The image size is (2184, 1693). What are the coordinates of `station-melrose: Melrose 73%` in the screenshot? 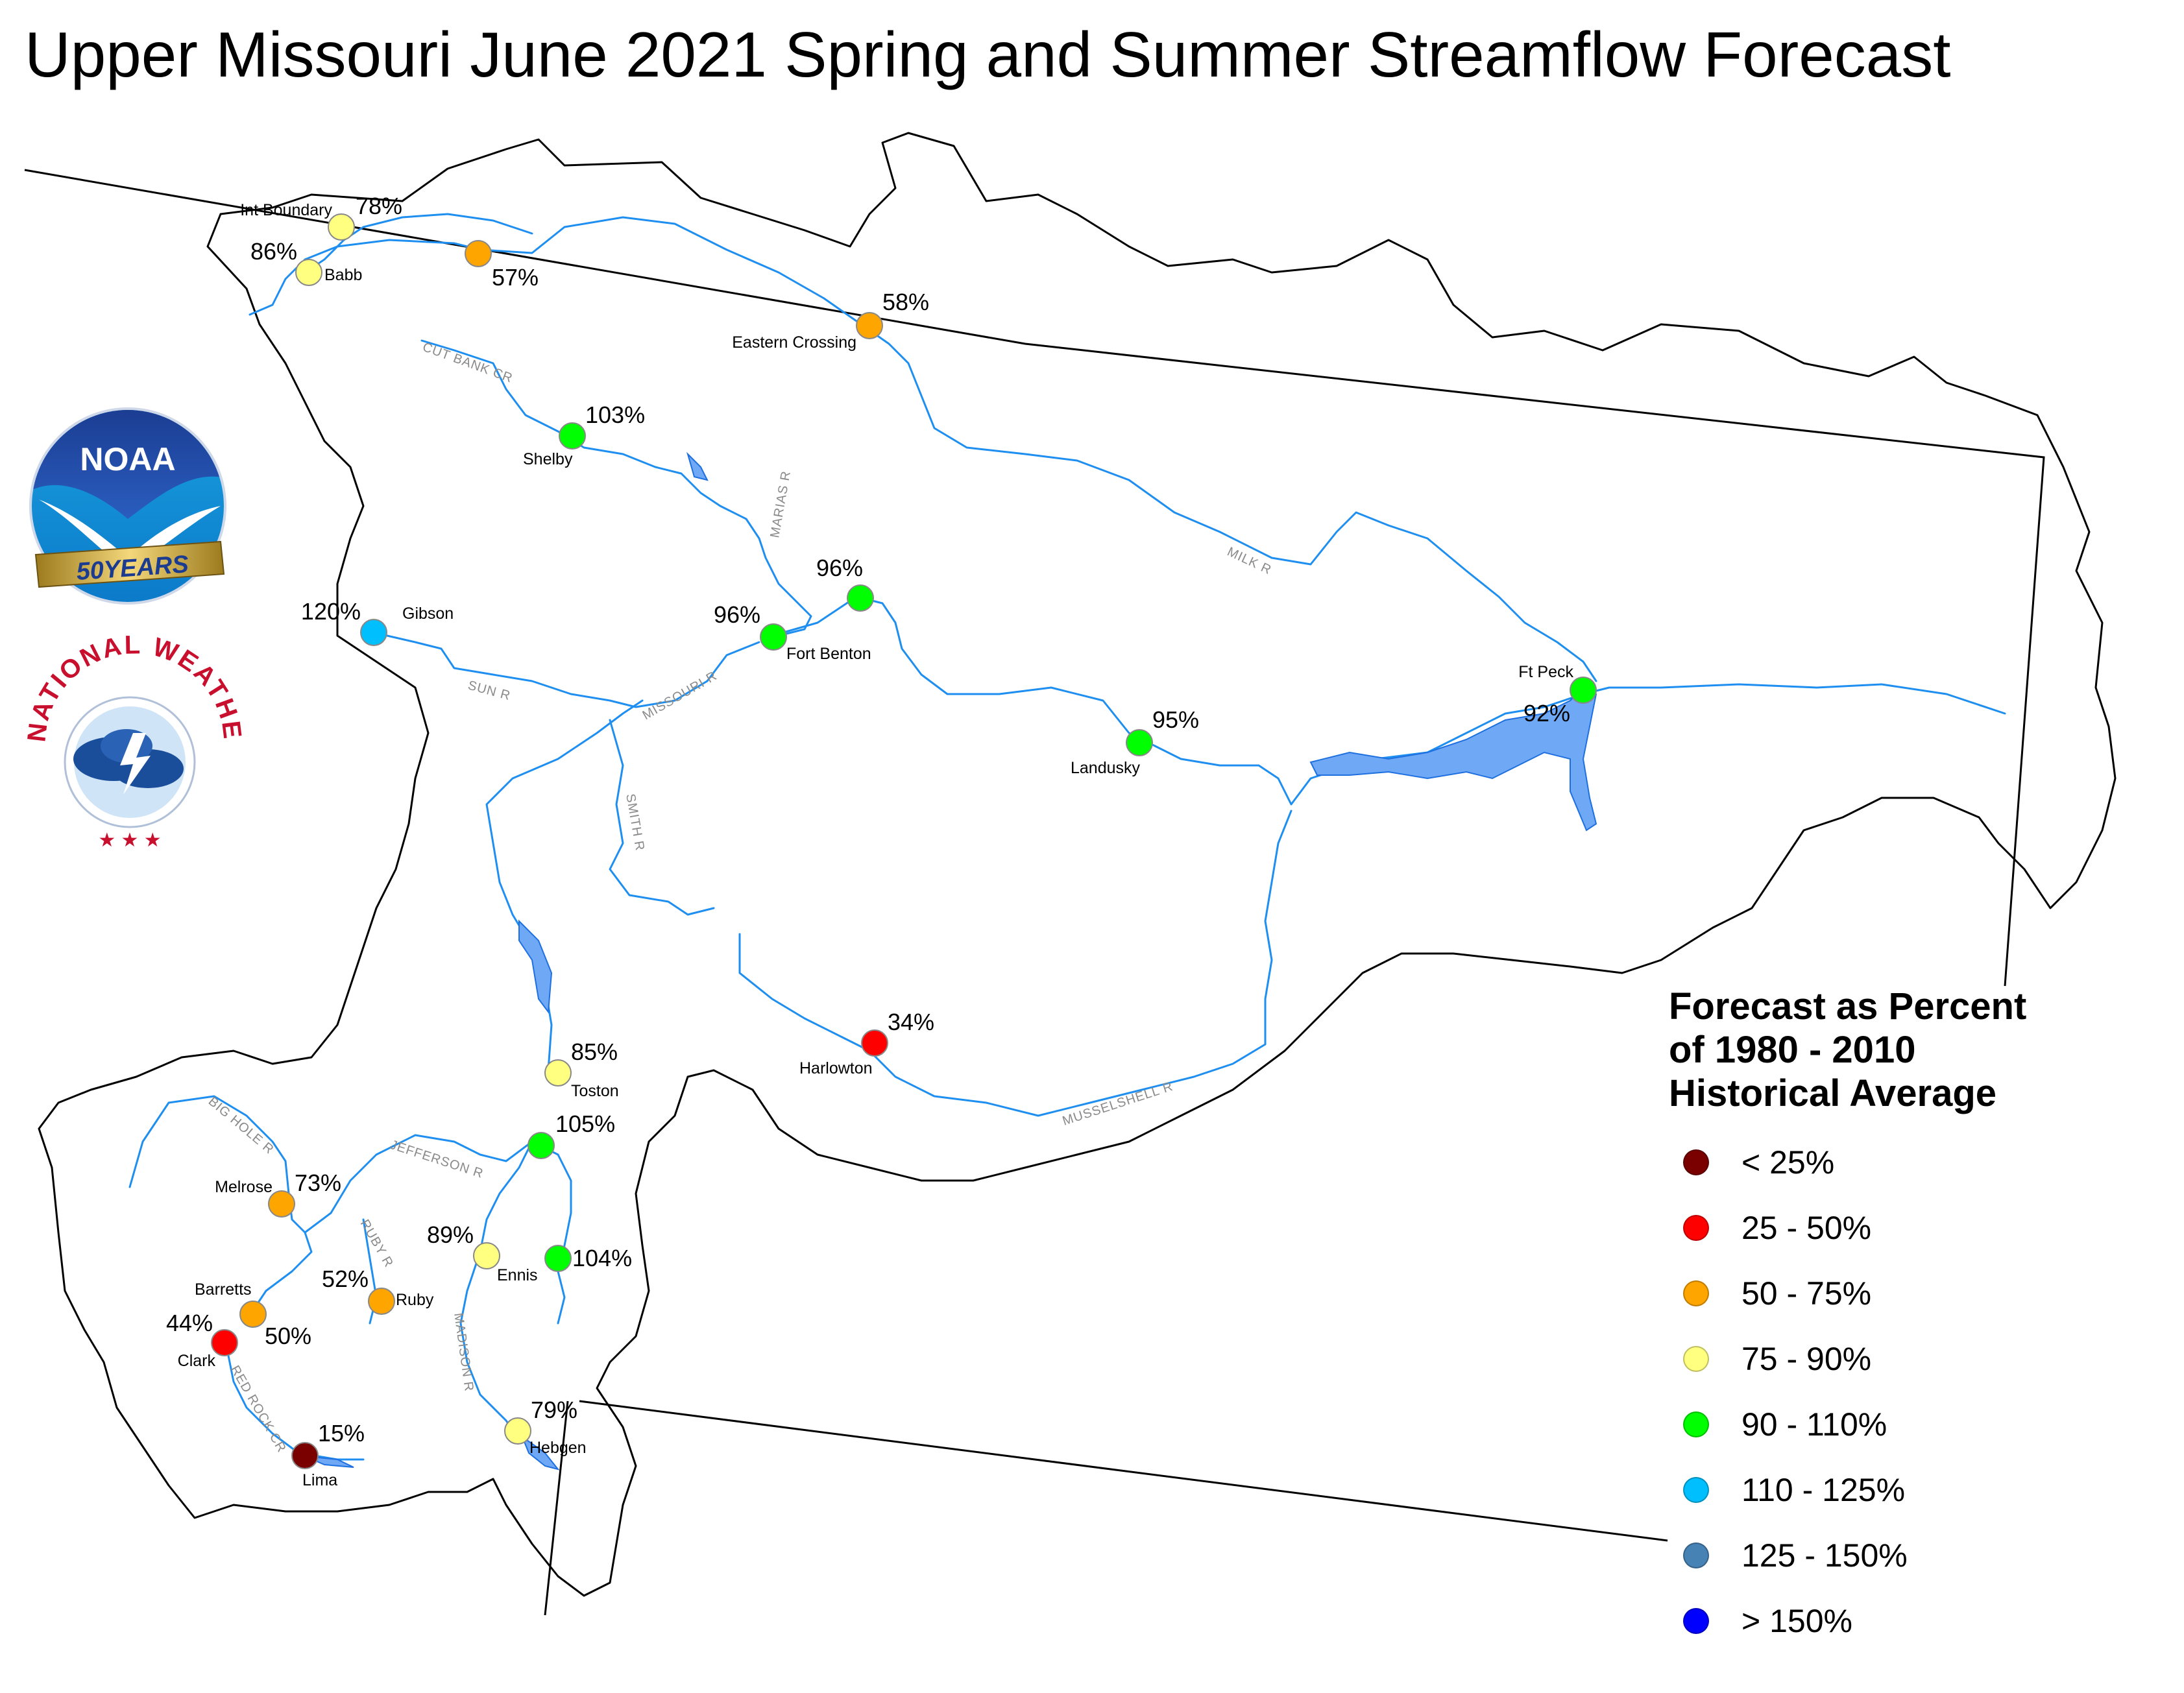 It's located at (278, 1194).